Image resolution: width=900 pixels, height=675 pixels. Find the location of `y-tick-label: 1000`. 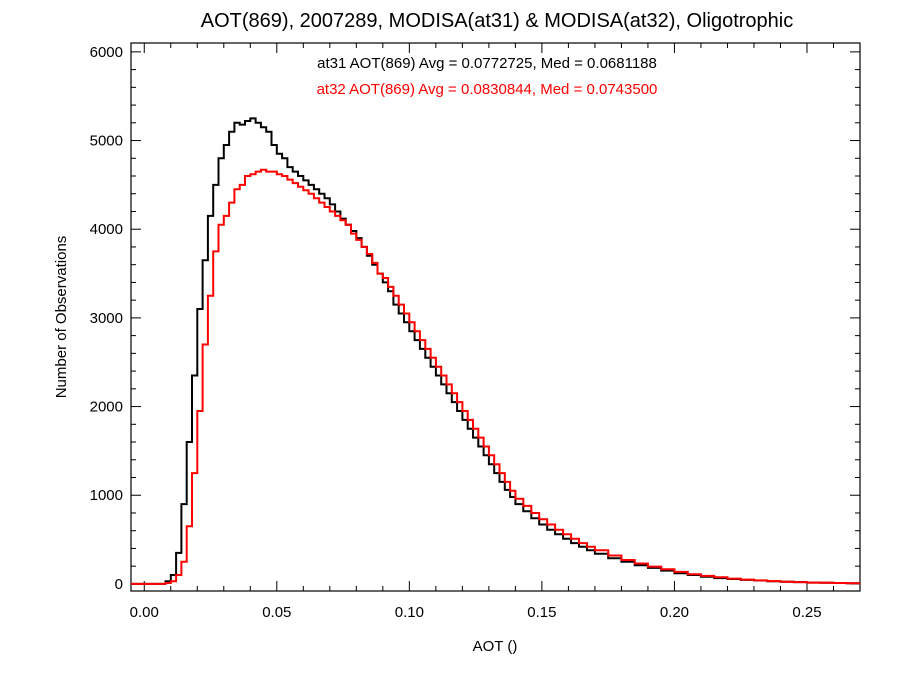

y-tick-label: 1000 is located at coordinates (106, 495).